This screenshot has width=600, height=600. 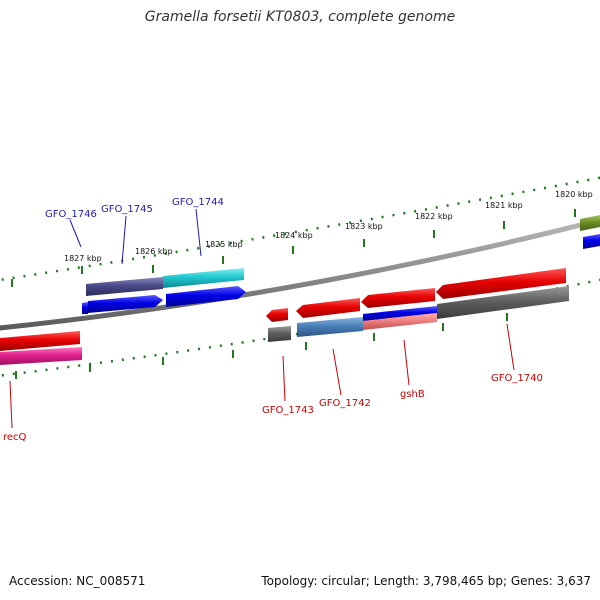 I want to click on gene-labels-forward: GFO_1746 GFO_1745 GFO_1744, so click(x=134, y=208).